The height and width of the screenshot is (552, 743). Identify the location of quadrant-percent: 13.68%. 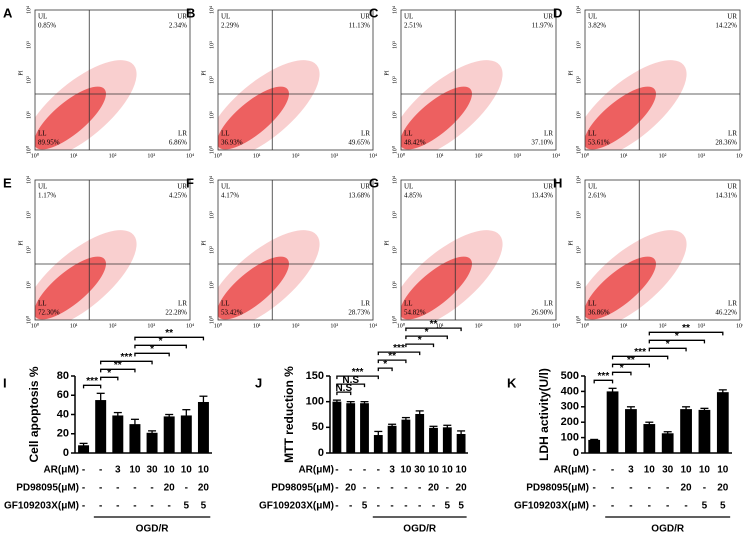
(359, 196).